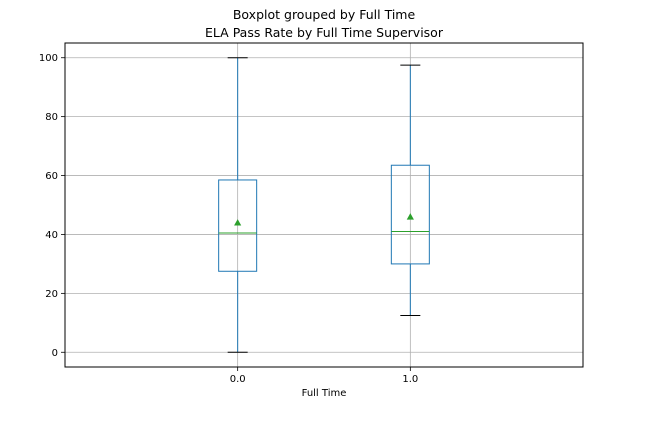 This screenshot has height=432, width=648. I want to click on y-tick-label: 40, so click(51, 235).